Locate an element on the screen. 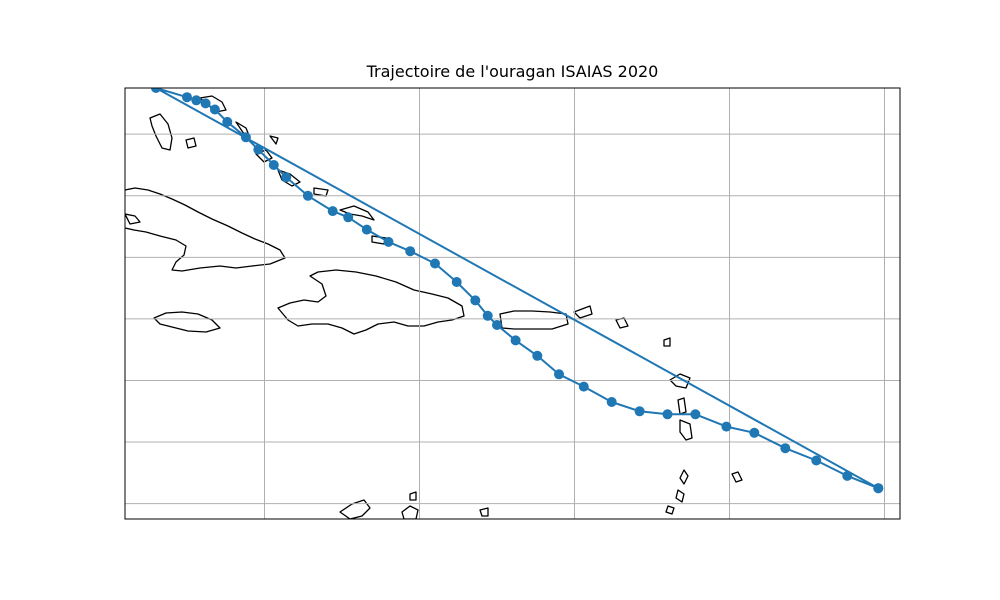 This screenshot has width=1000, height=600. coastline-andros is located at coordinates (161, 132).